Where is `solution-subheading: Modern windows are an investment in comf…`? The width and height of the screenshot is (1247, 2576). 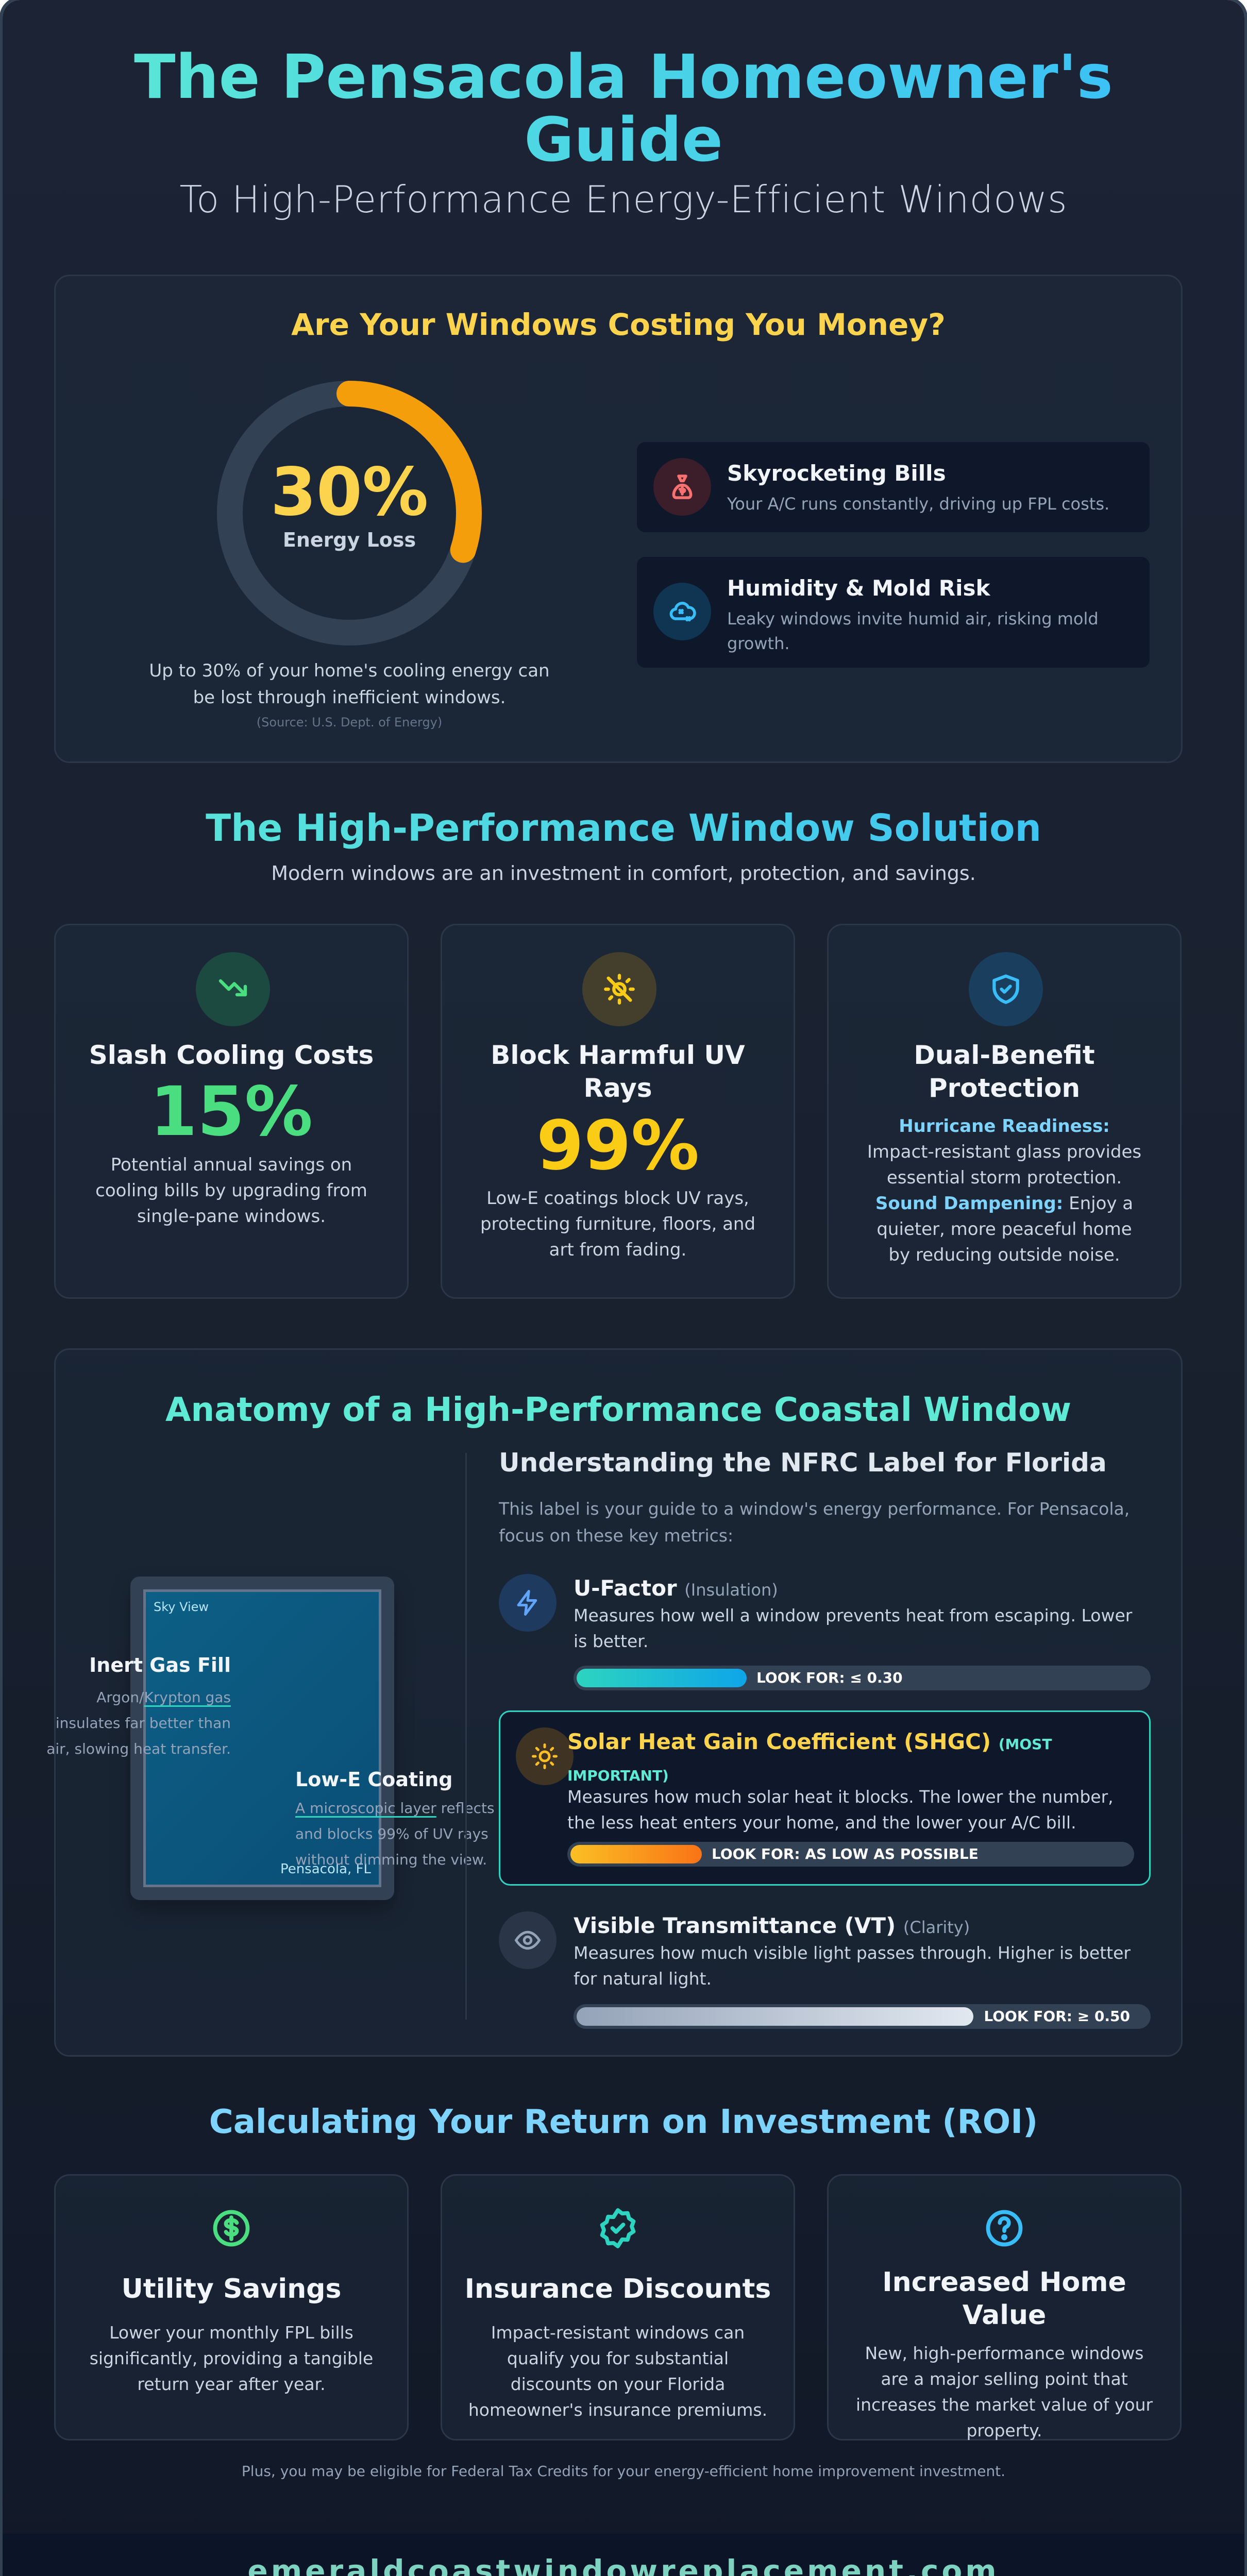 solution-subheading: Modern windows are an investment in comf… is located at coordinates (623, 873).